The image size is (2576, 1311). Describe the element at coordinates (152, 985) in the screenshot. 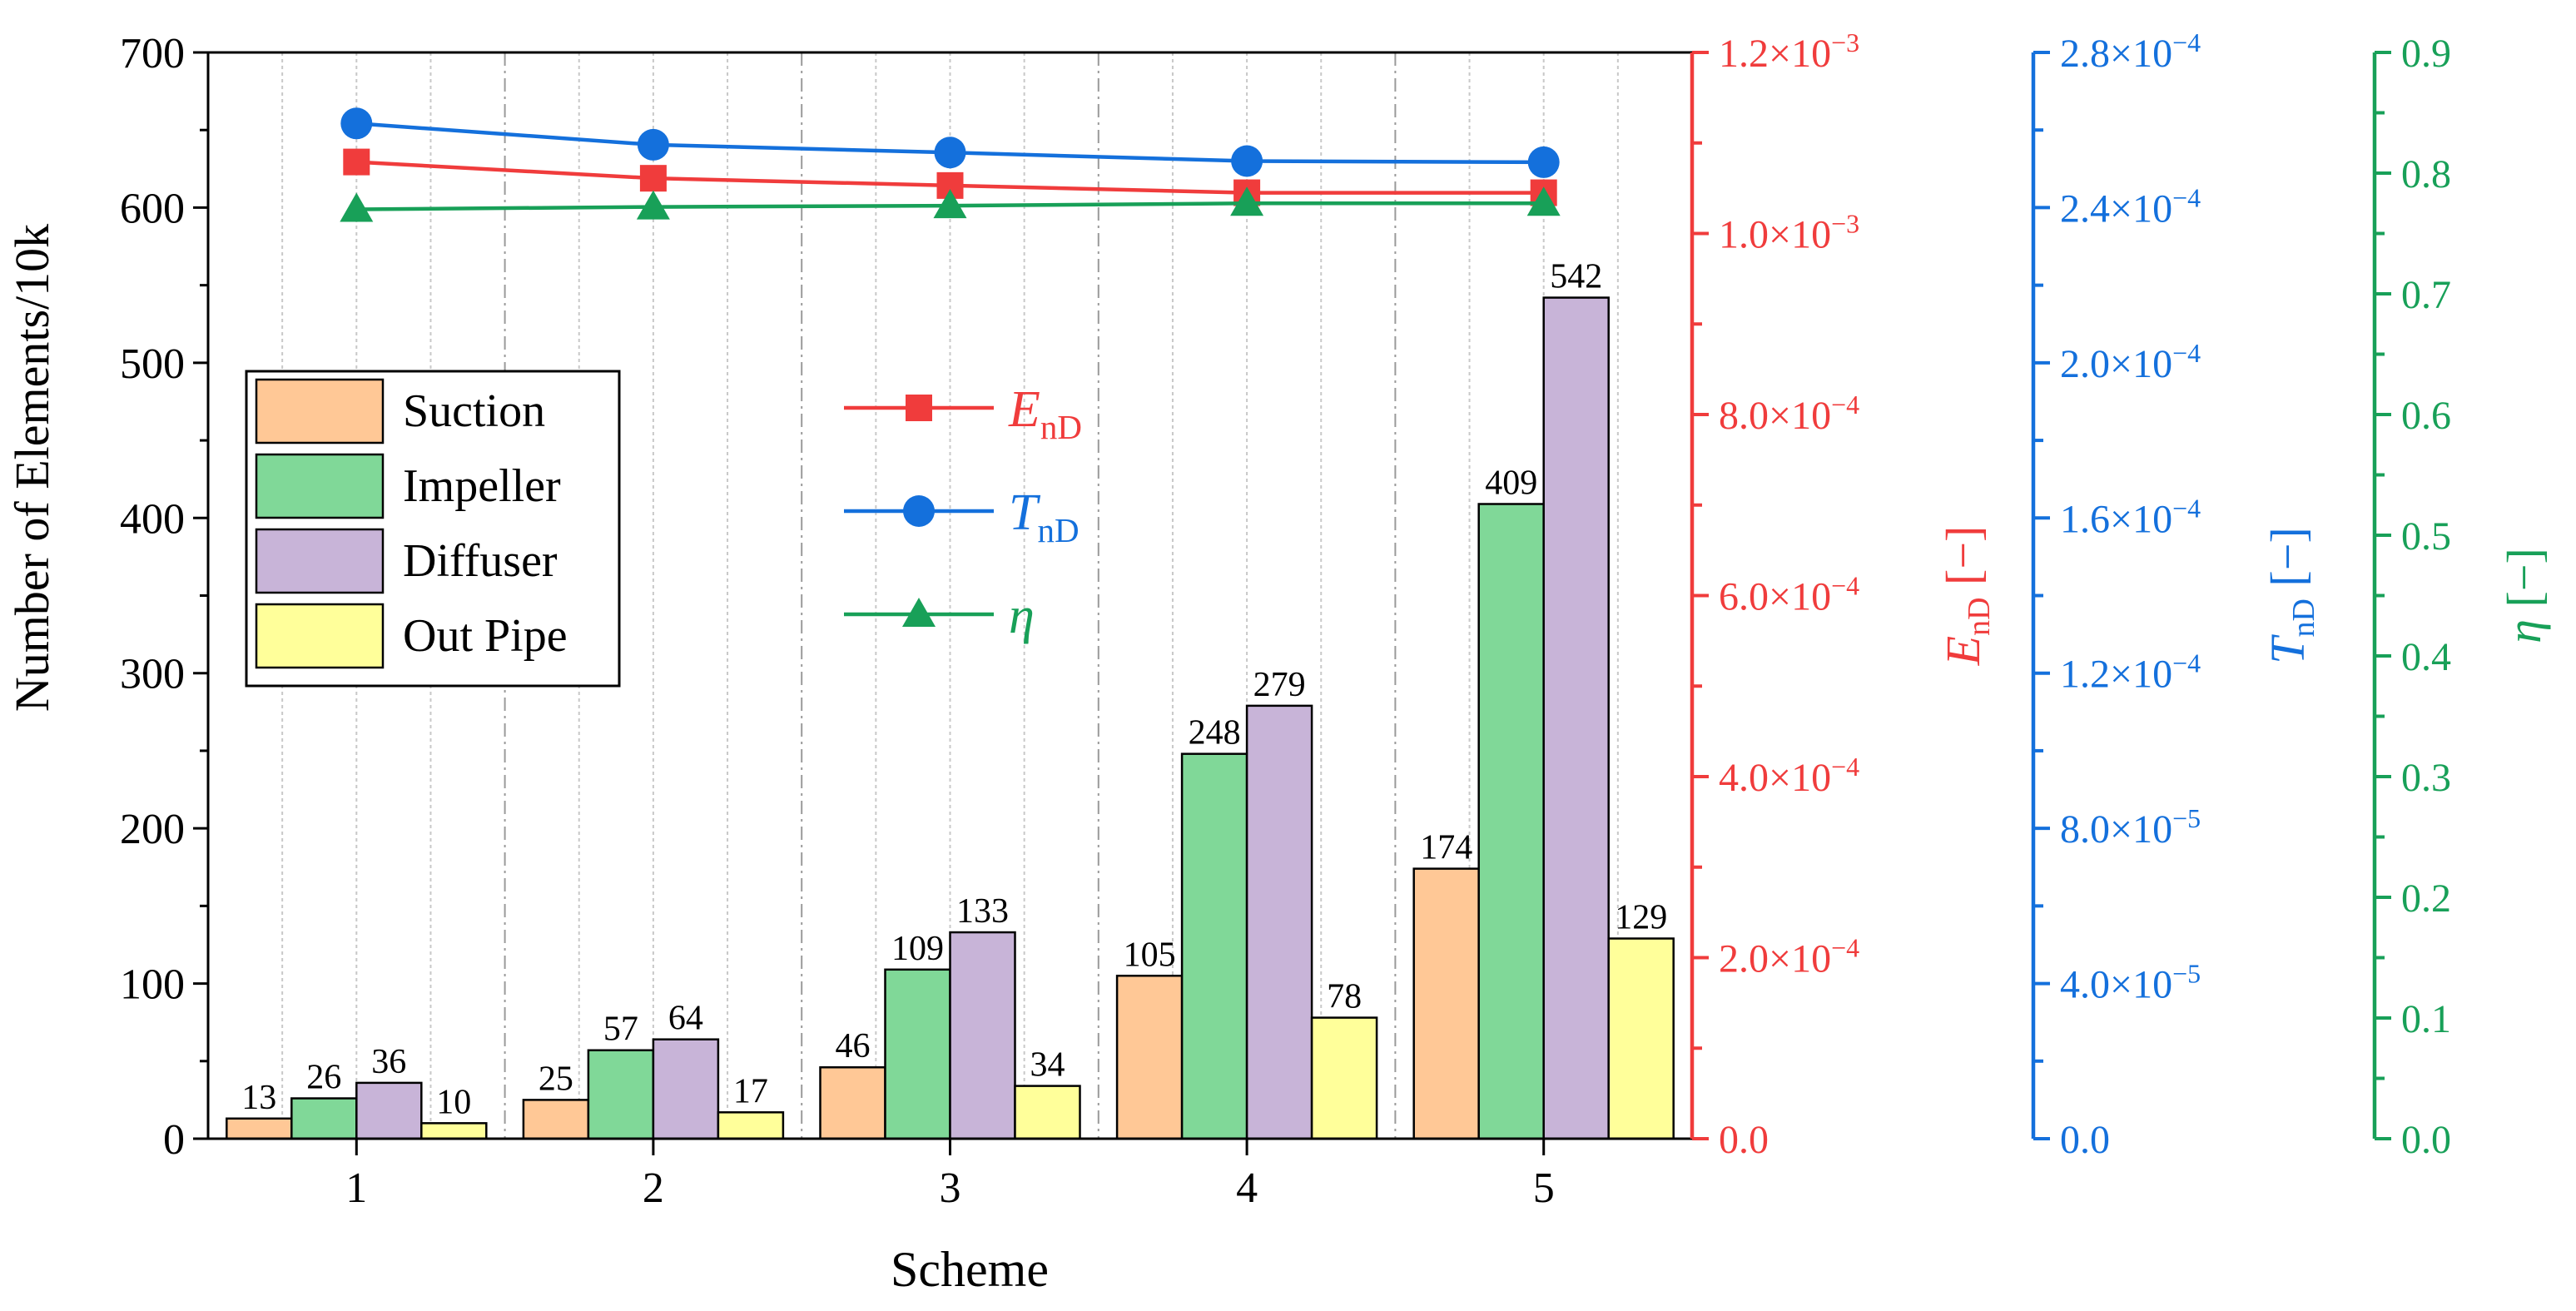

I see `left-tick-label-100: 100` at that location.